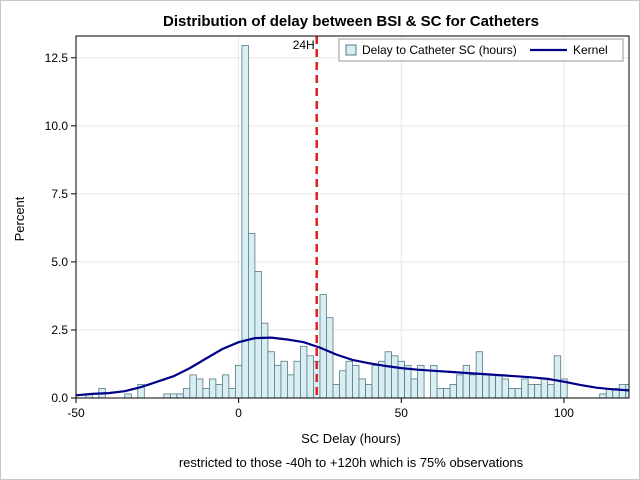  Describe the element at coordinates (439, 50) in the screenshot. I see `legend-bar-label: Delay to Catheter SC (hours)` at that location.